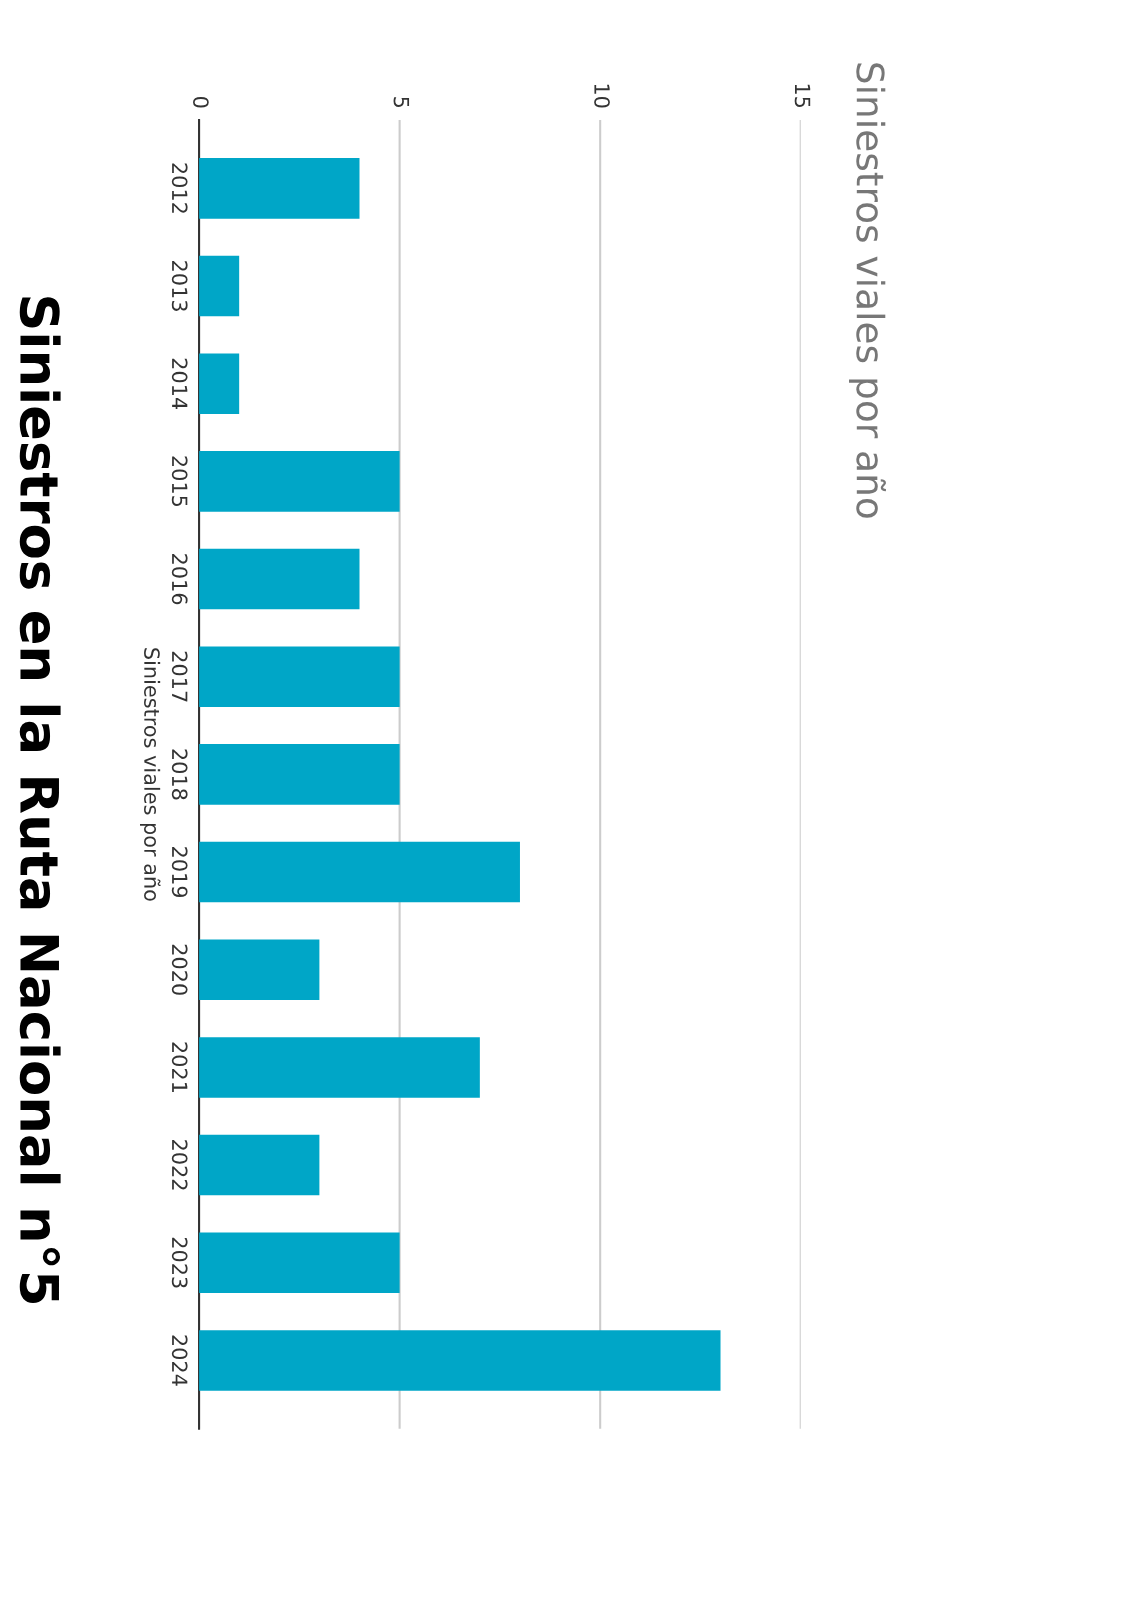 The width and height of the screenshot is (1131, 1600). What do you see at coordinates (179, 1165) in the screenshot?
I see `y-tick-label: 2022` at bounding box center [179, 1165].